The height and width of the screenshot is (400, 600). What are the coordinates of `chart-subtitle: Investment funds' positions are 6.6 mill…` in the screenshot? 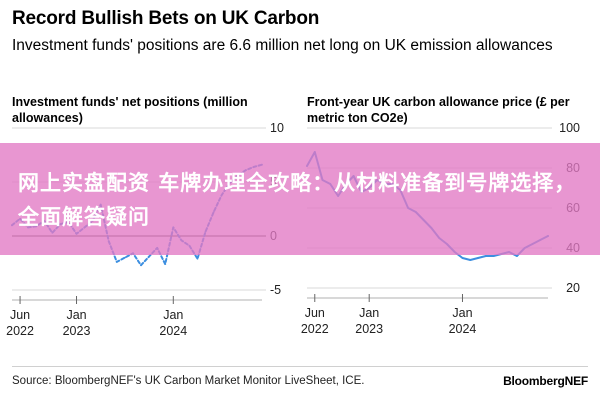 It's located at (282, 45).